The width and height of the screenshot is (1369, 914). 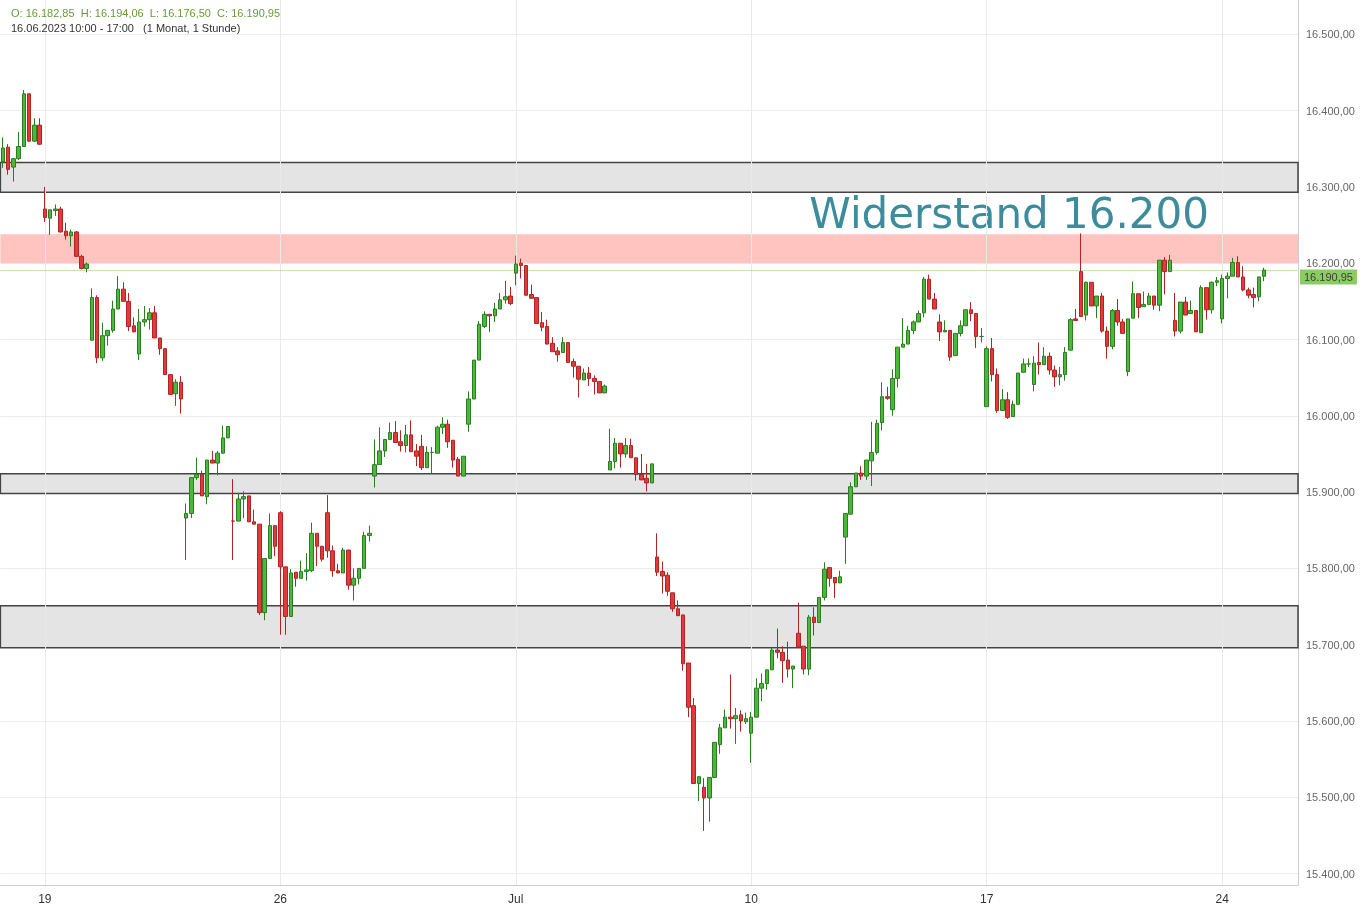 What do you see at coordinates (516, 899) in the screenshot?
I see `x-tick-label: Jul` at bounding box center [516, 899].